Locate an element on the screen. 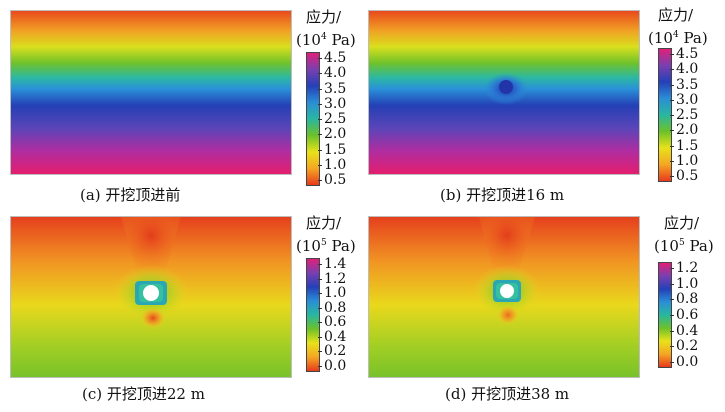 The height and width of the screenshot is (412, 725). colorbar-unit-d: (105 Pa) is located at coordinates (684, 246).